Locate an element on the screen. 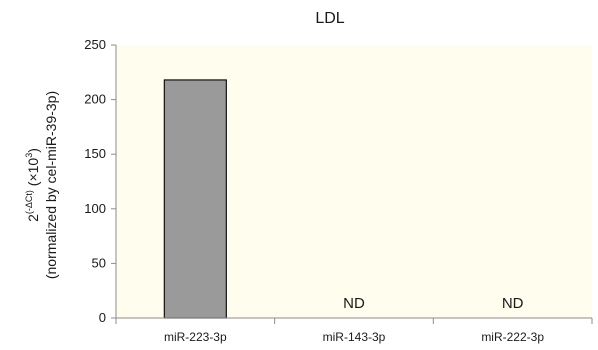 Image resolution: width=598 pixels, height=350 pixels. y-axis-label-line1: 2(-ΔCt) (×103) is located at coordinates (32, 185).